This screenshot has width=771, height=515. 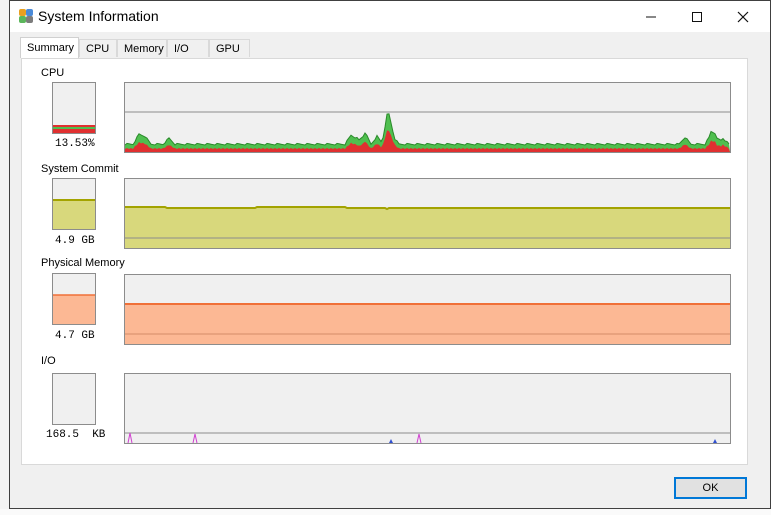 I want to click on commit-mini-graph, so click(x=74, y=204).